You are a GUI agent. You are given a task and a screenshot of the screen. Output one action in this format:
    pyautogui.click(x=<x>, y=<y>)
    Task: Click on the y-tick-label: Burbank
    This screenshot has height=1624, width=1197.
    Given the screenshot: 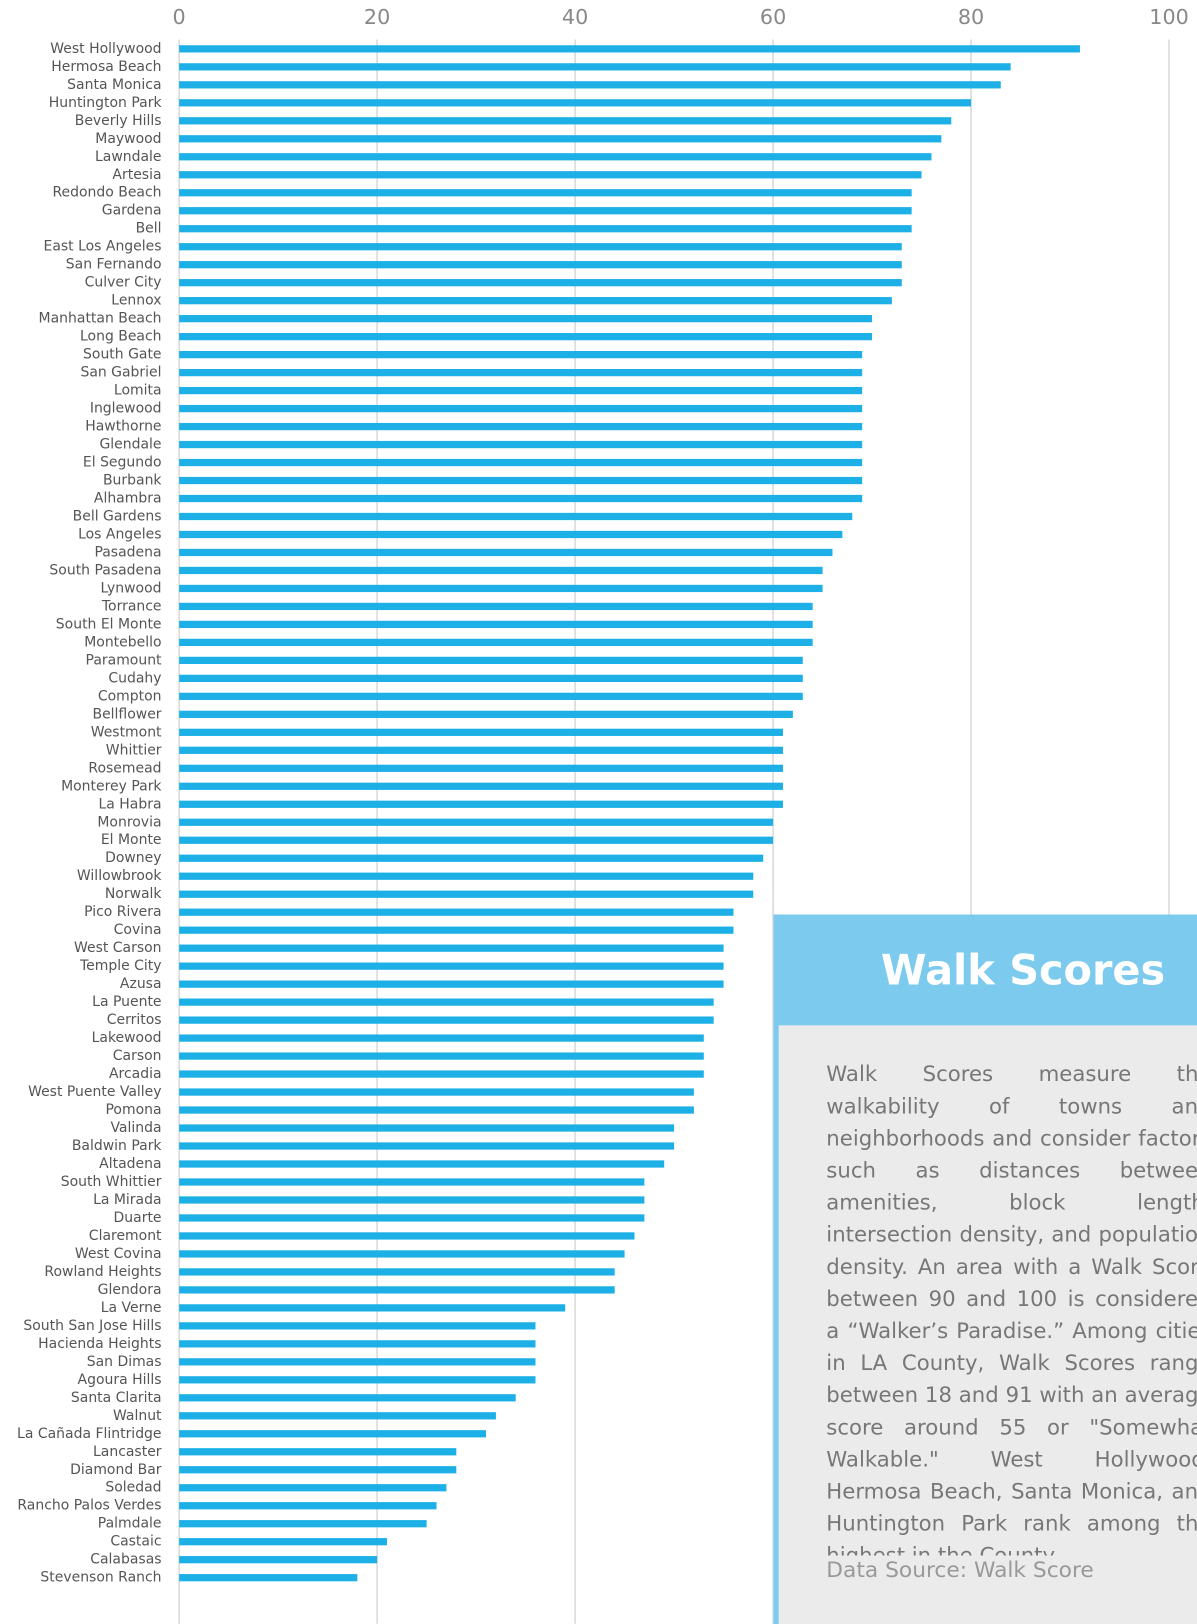 What is the action you would take?
    pyautogui.click(x=132, y=481)
    